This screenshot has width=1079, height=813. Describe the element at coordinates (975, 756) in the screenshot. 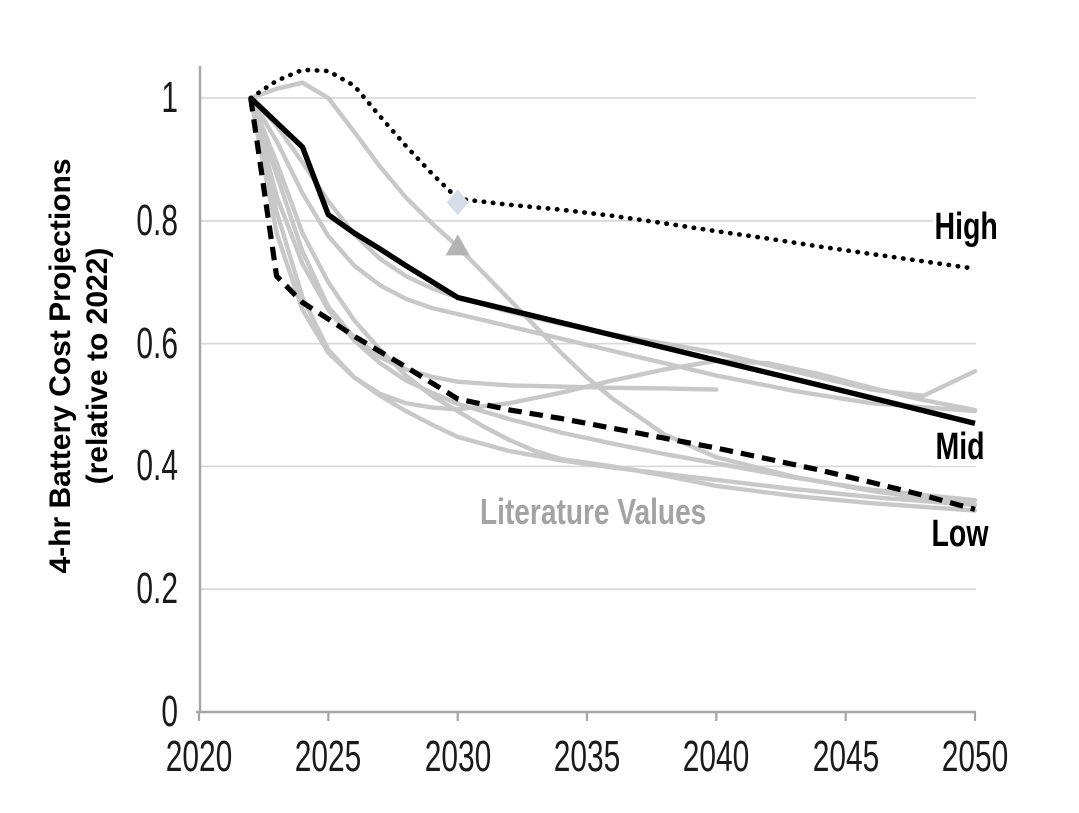

I see `x-axis-tick-label: 2050` at that location.